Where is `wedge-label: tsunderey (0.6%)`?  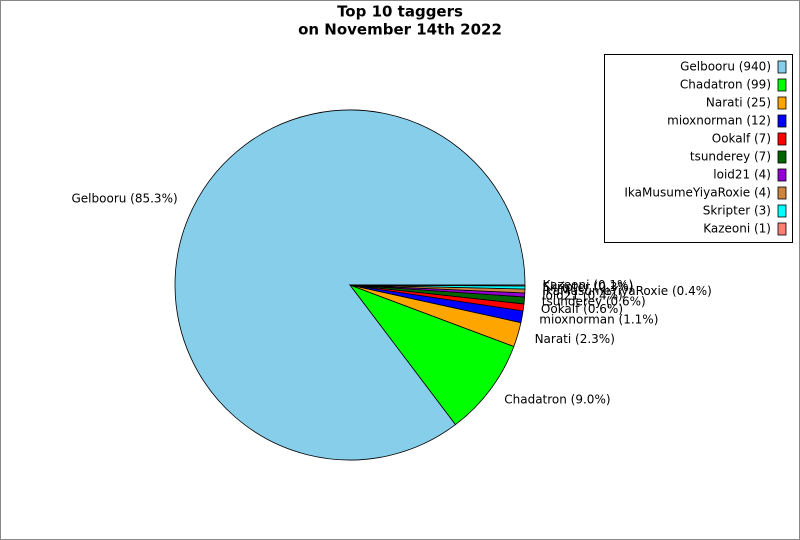
wedge-label: tsunderey (0.6%) is located at coordinates (594, 301).